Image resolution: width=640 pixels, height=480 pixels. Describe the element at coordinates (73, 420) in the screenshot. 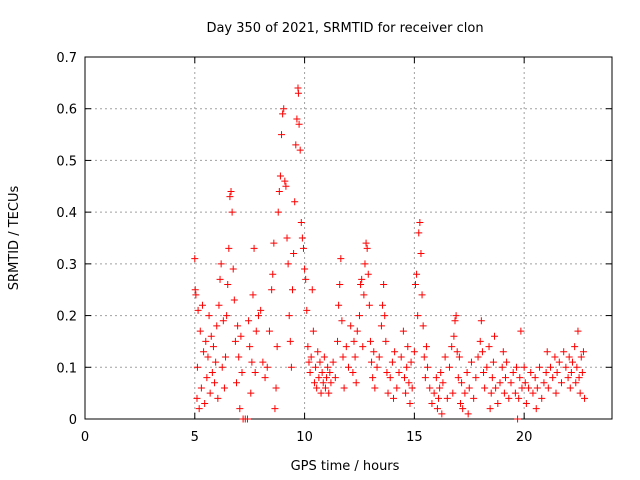

I see `y-tick-label: 0` at that location.